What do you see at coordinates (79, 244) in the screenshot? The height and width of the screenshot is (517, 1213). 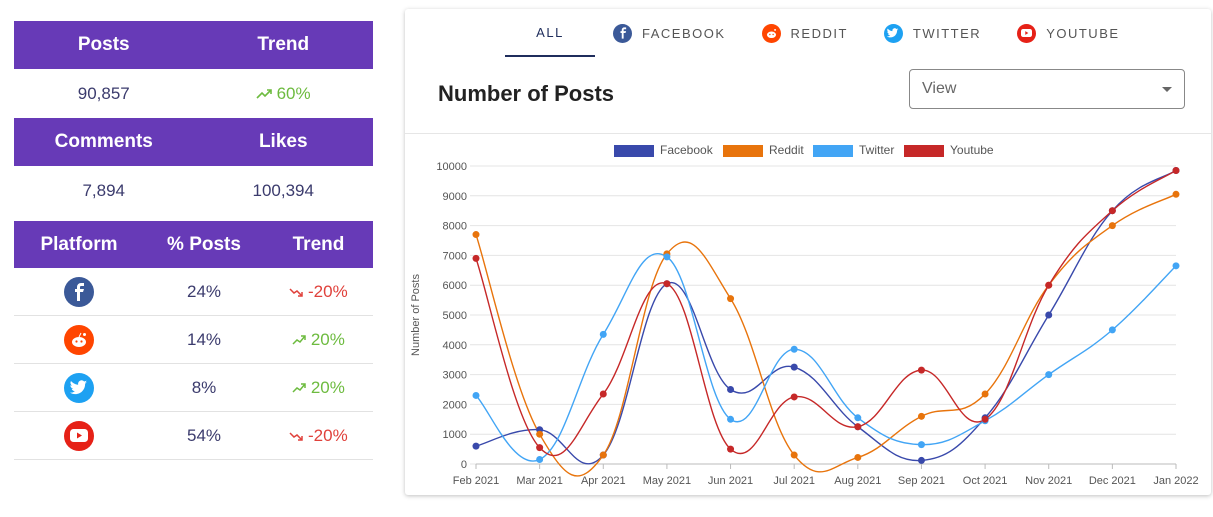 I see `platform-header: Platform` at bounding box center [79, 244].